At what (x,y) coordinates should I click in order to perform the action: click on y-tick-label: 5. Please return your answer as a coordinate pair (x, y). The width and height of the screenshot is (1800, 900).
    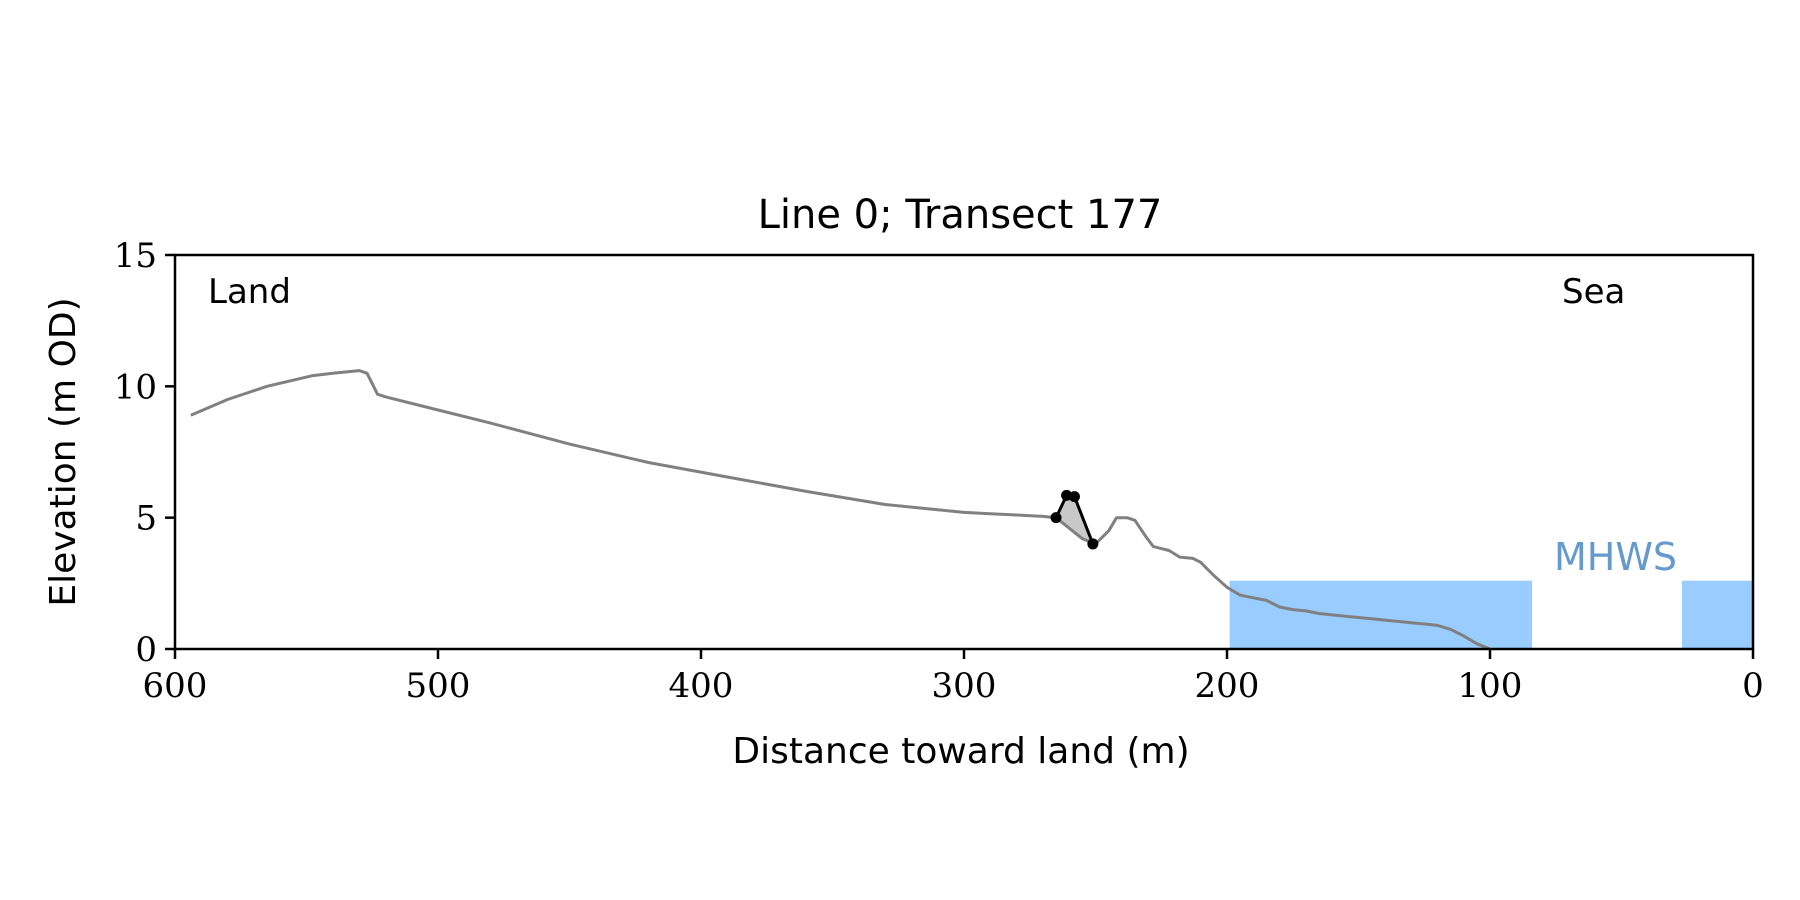
    Looking at the image, I should click on (146, 519).